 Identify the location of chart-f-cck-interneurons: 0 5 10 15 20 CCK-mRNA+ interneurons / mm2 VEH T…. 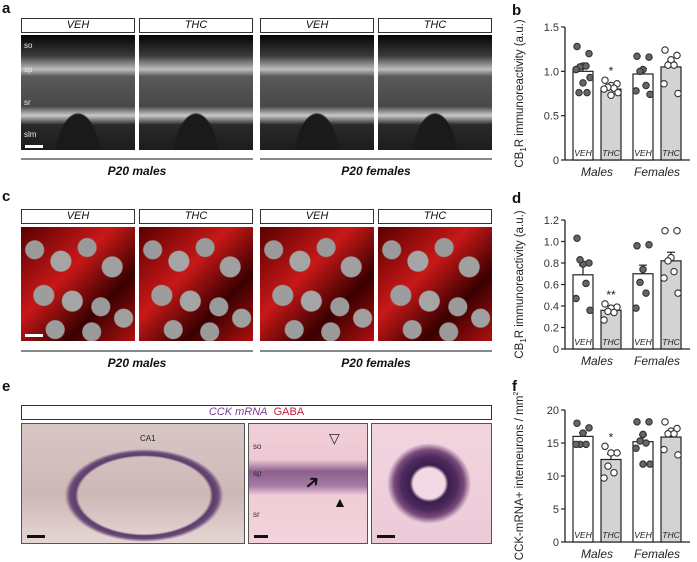
(601, 476).